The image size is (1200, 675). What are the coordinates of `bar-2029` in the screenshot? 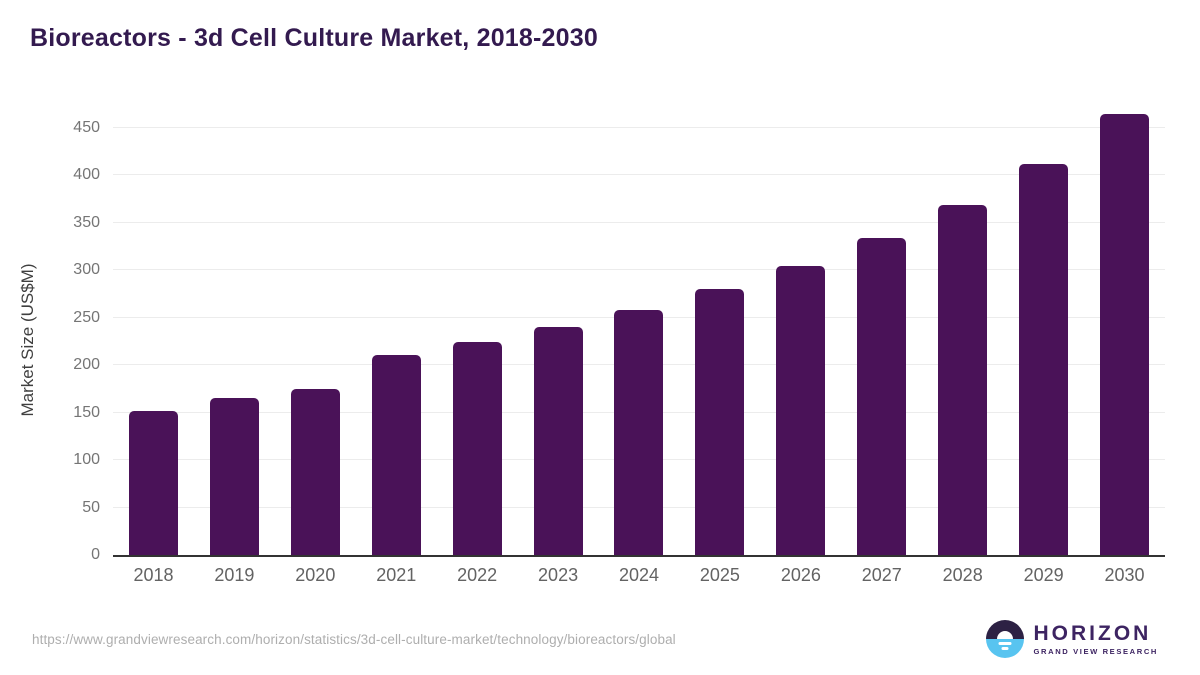 It's located at (1044, 359).